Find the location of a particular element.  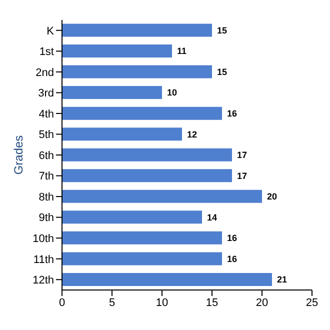

x-tick-label: 25 is located at coordinates (312, 302).